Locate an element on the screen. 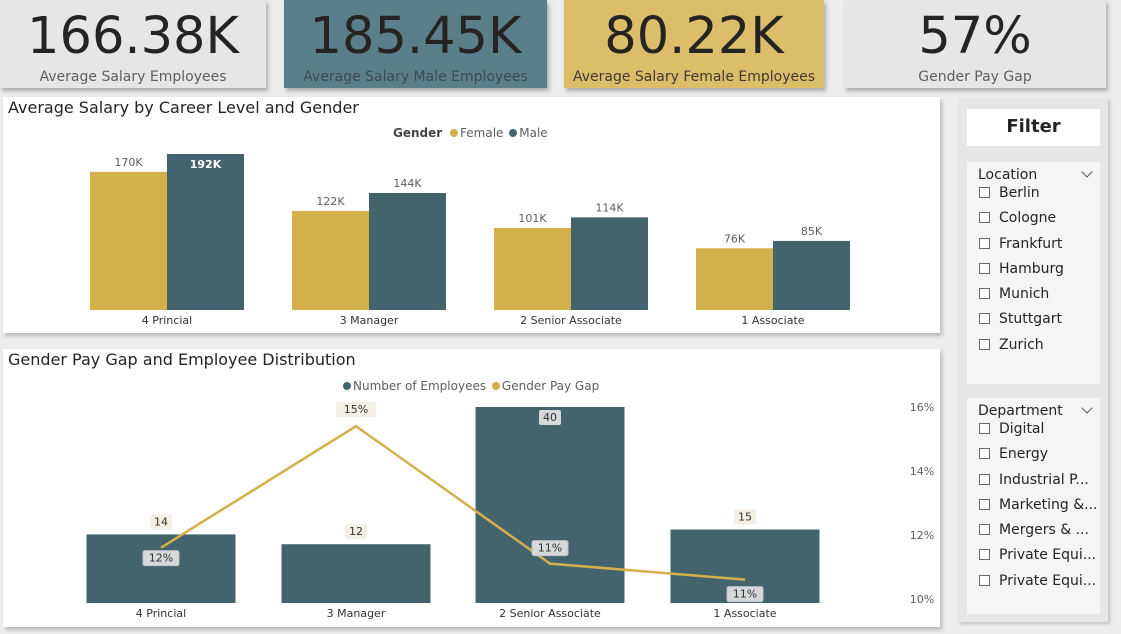  bar-female is located at coordinates (128, 240).